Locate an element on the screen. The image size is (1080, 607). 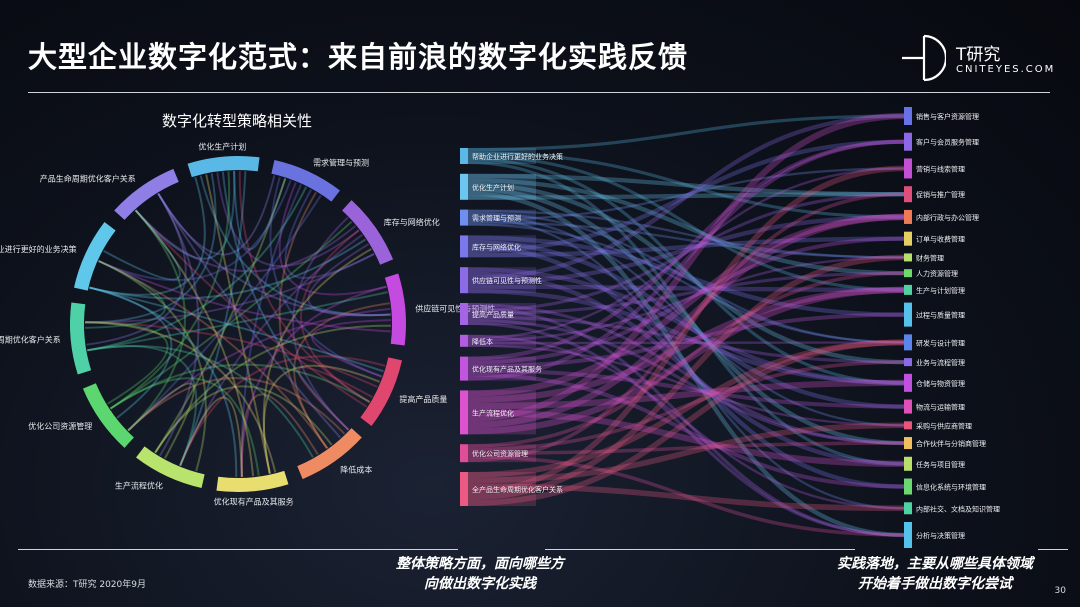
sankey-target-label-8: 生产与计划管理 is located at coordinates (940, 290).